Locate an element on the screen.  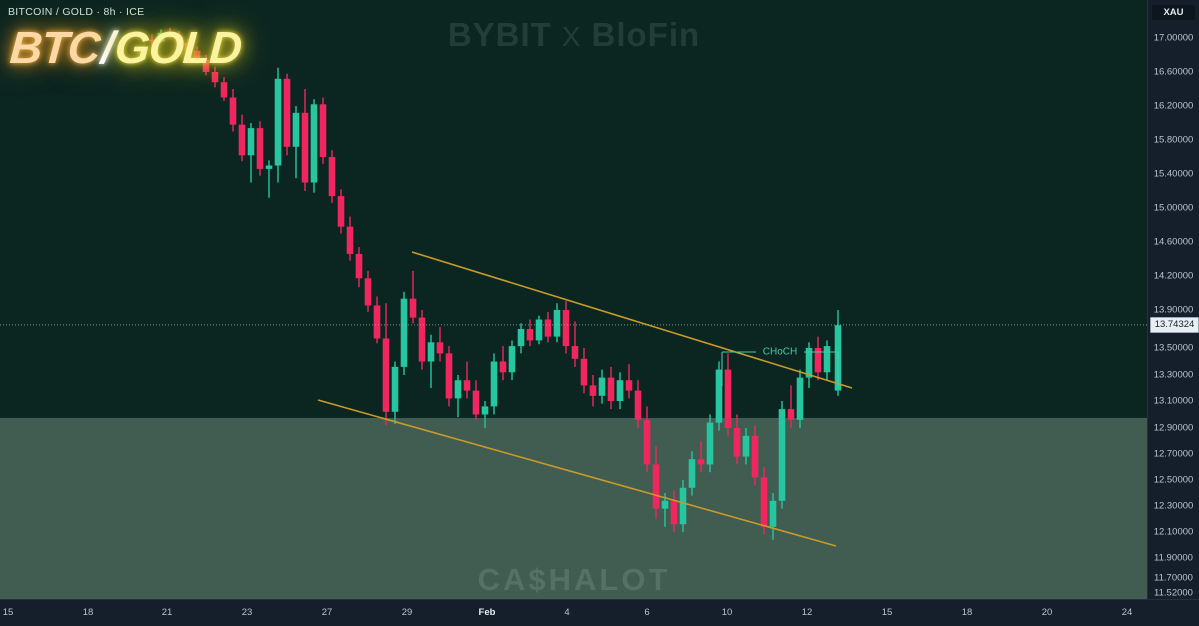
time-tick: 23 is located at coordinates (247, 612).